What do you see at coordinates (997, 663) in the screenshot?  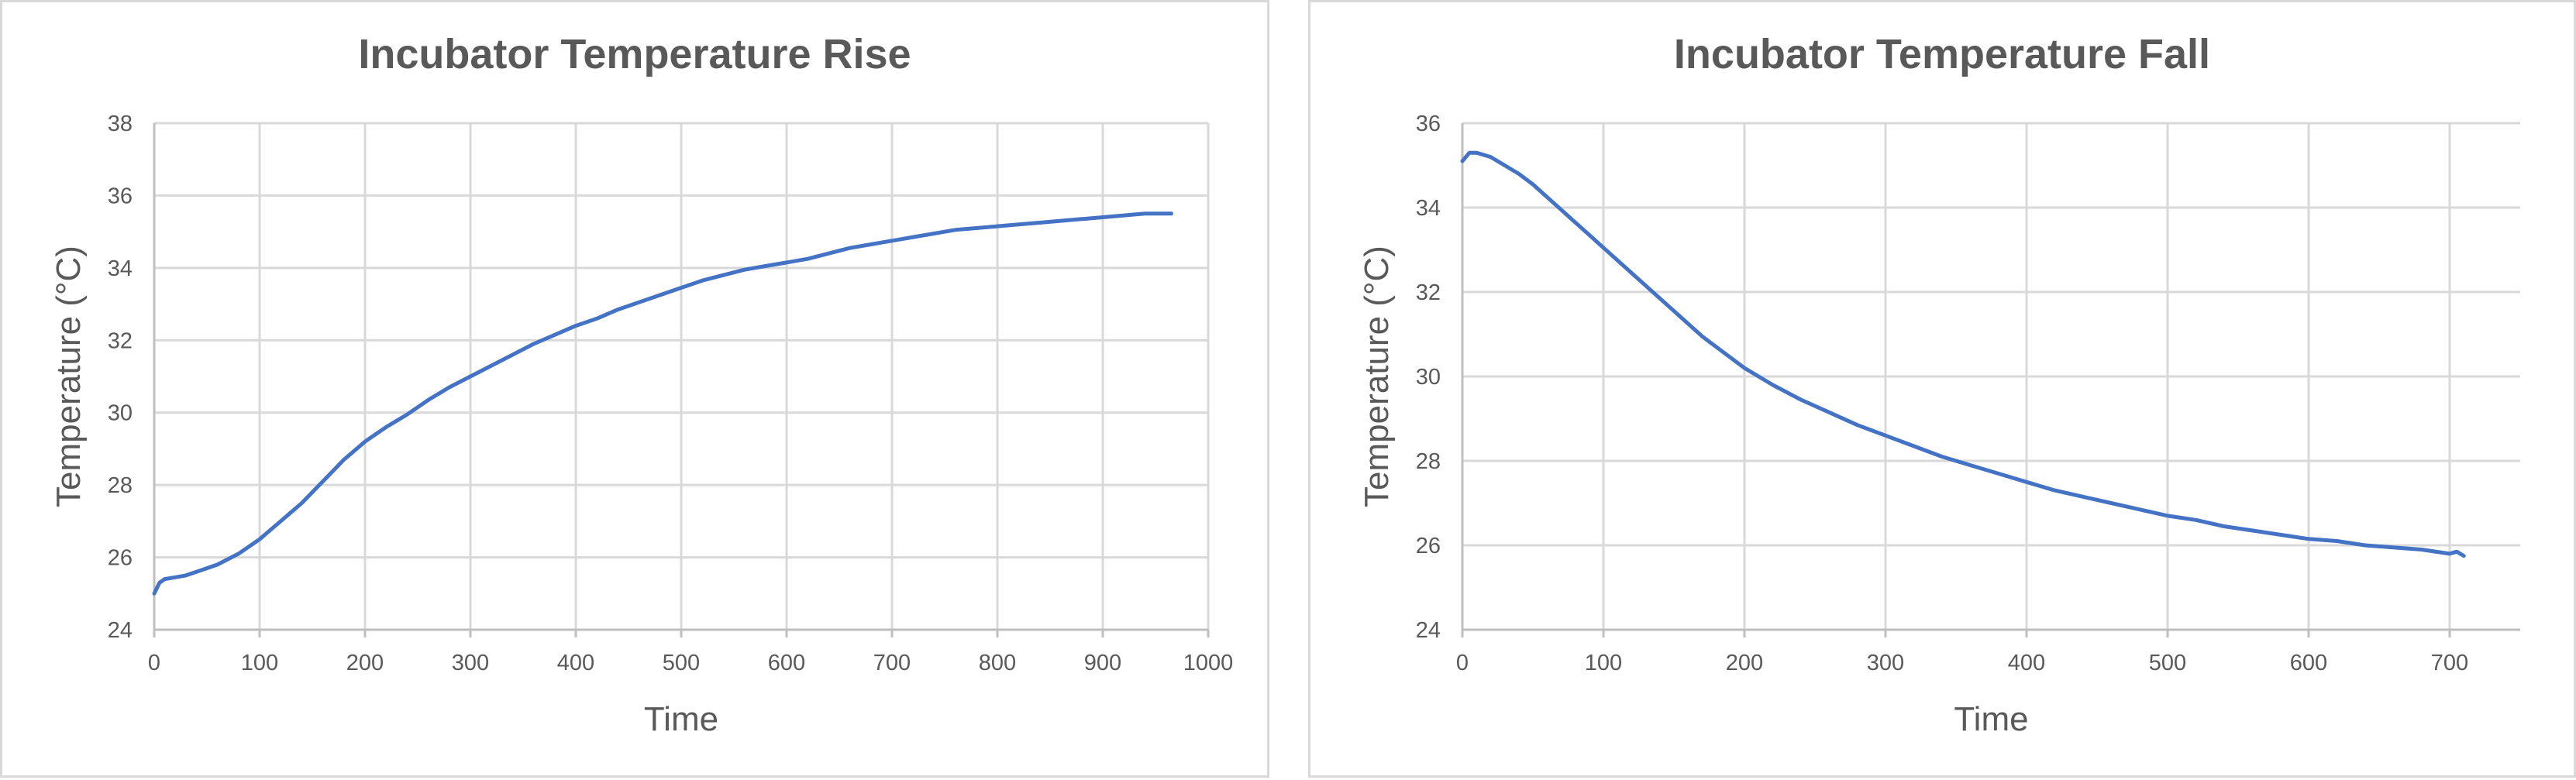 I see `x-tick-label: 800` at bounding box center [997, 663].